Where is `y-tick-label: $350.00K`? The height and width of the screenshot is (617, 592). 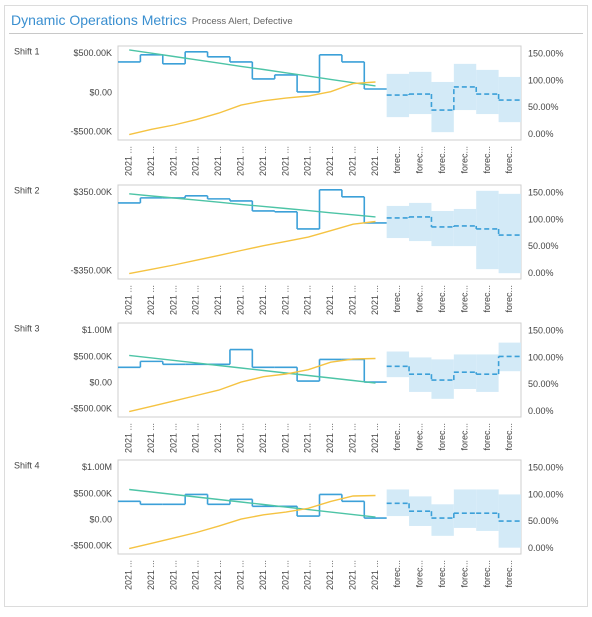
y-tick-label: $350.00K is located at coordinates (92, 192).